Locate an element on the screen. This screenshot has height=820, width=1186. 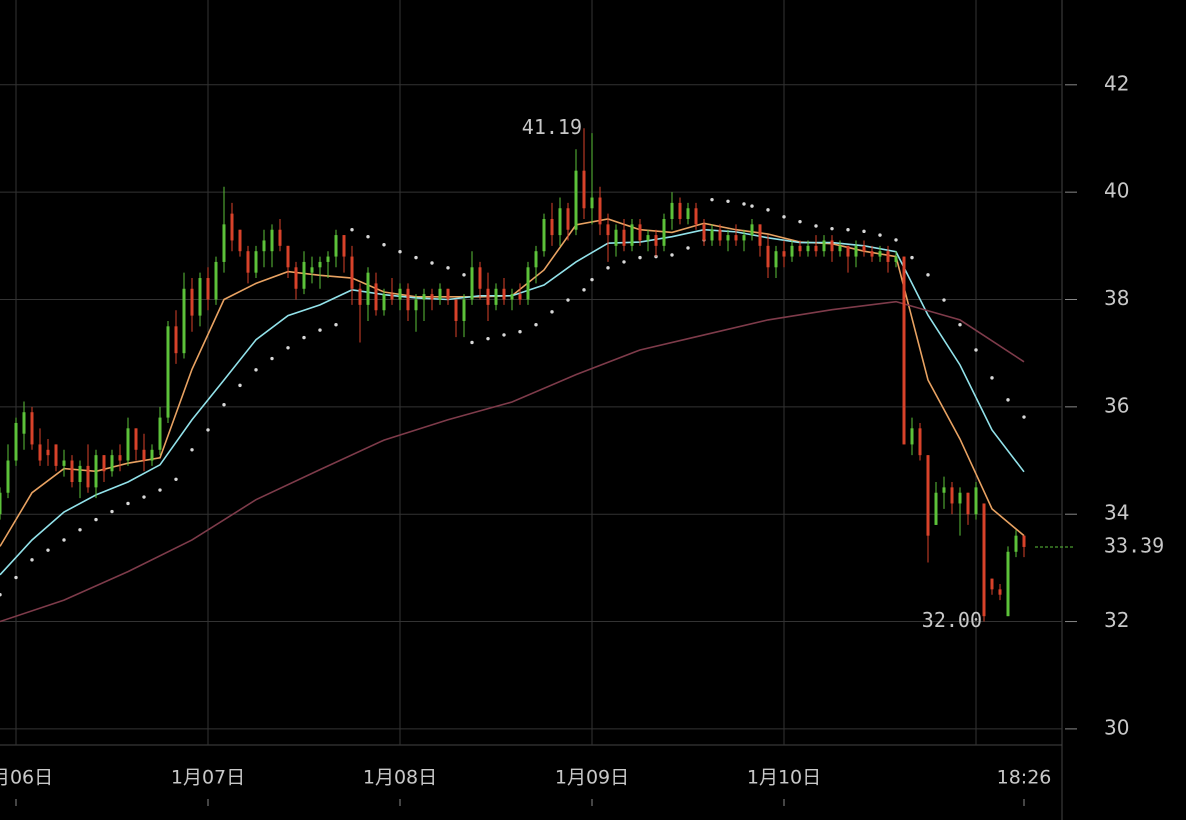
x-tick-label: 1月07日 is located at coordinates (208, 778).